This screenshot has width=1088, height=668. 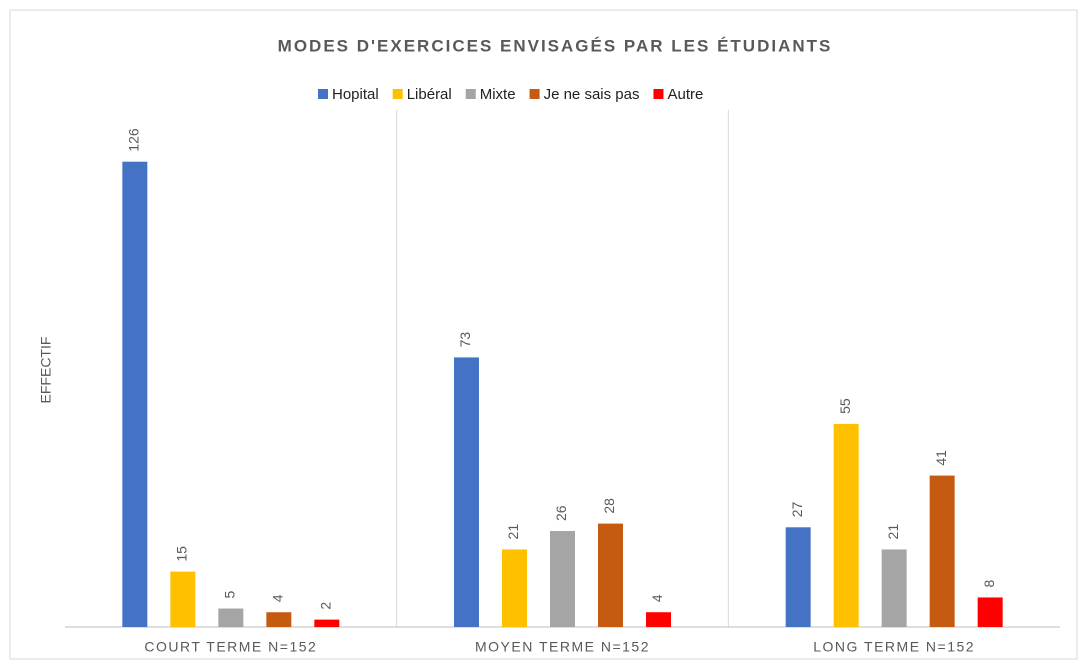 What do you see at coordinates (845, 406) in the screenshot?
I see `data-label: 55` at bounding box center [845, 406].